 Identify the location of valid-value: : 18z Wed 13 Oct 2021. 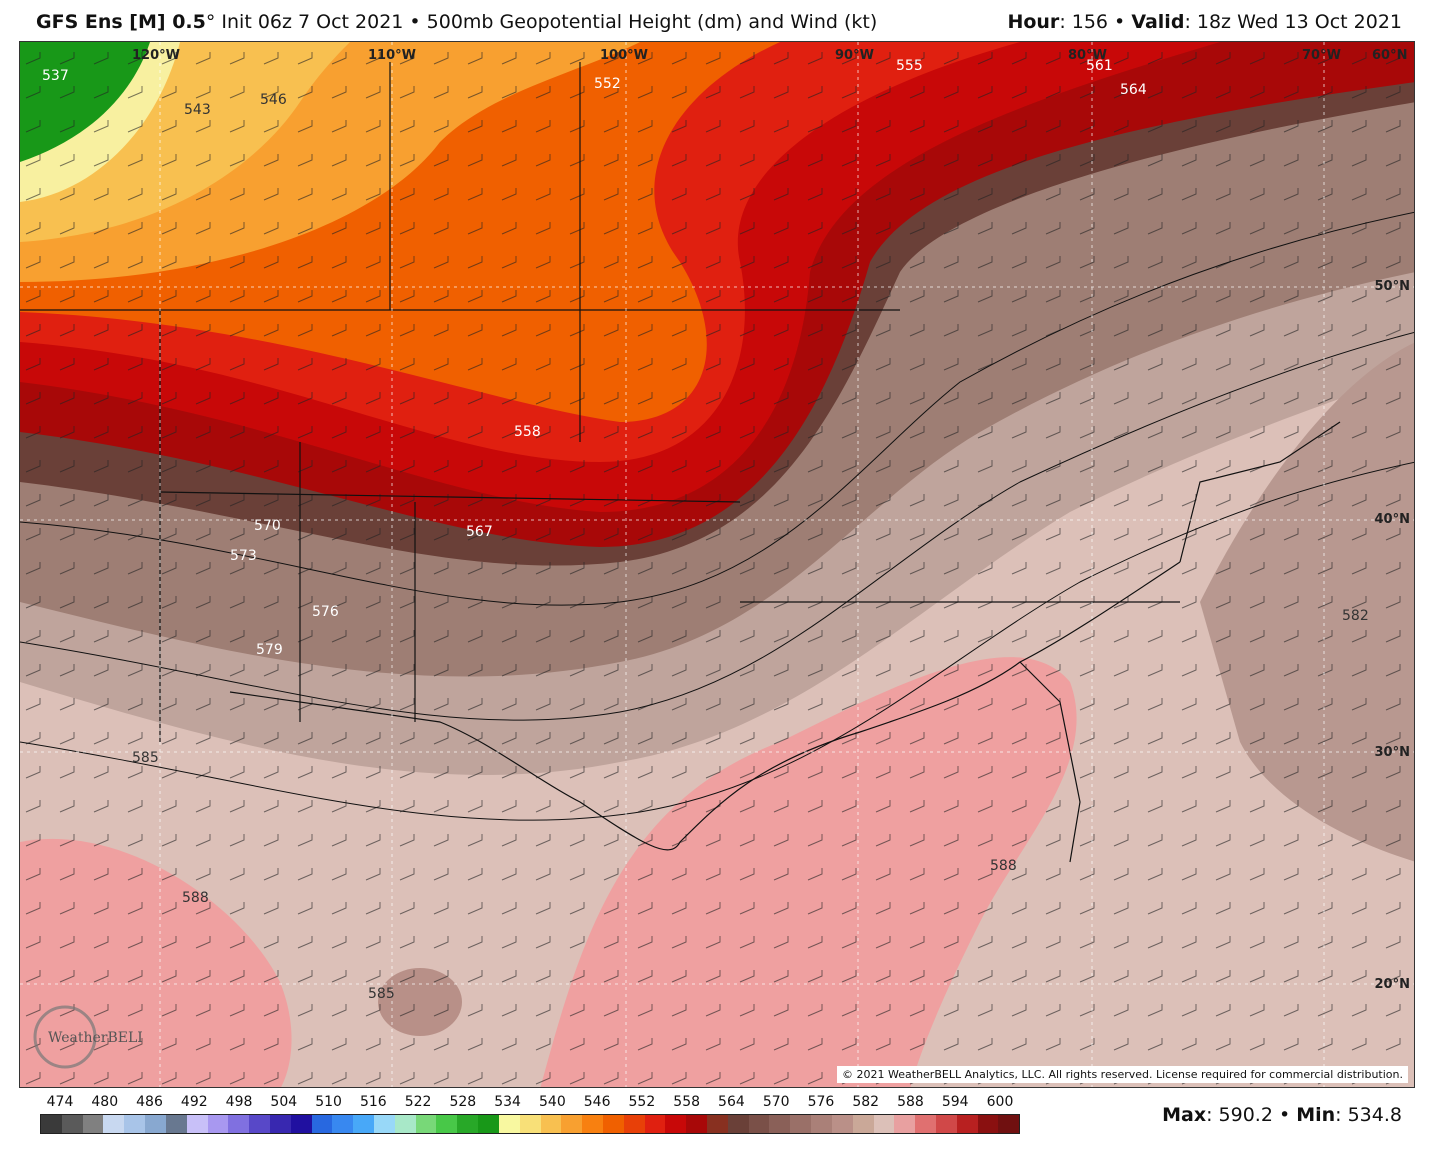
(1293, 22).